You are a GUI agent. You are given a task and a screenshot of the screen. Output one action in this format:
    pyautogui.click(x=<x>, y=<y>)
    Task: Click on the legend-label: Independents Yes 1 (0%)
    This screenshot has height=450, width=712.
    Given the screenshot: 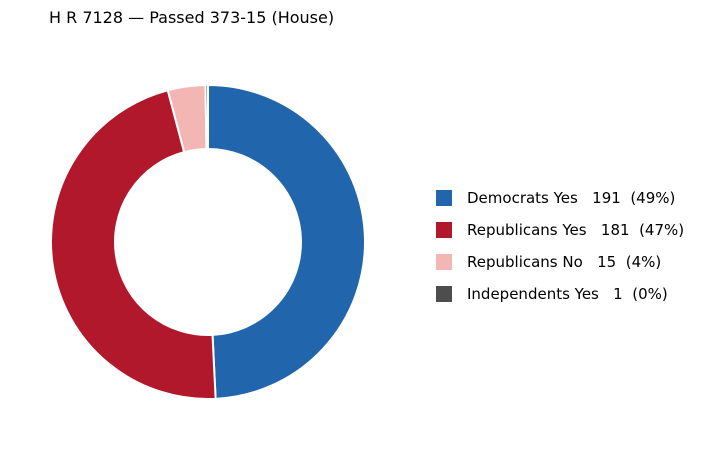 What is the action you would take?
    pyautogui.click(x=567, y=294)
    